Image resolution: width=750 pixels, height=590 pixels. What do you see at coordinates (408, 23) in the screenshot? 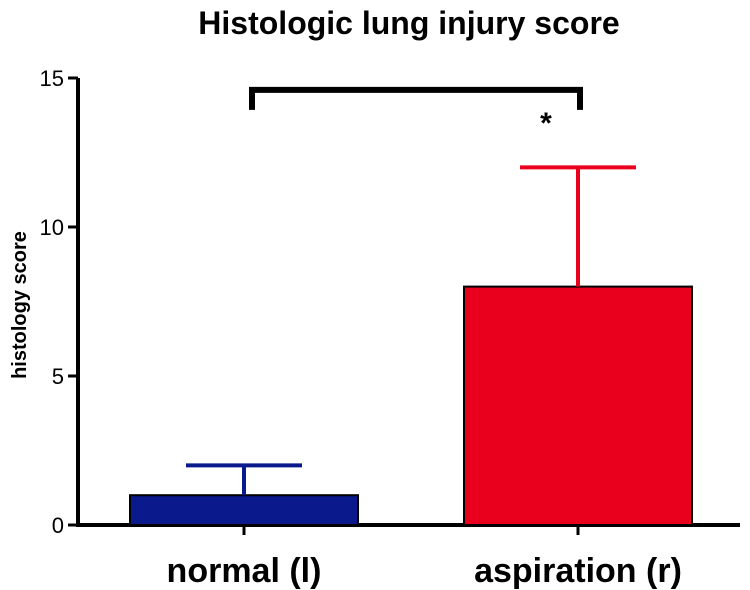
I see `chart-title: Histologic lung injury score` at bounding box center [408, 23].